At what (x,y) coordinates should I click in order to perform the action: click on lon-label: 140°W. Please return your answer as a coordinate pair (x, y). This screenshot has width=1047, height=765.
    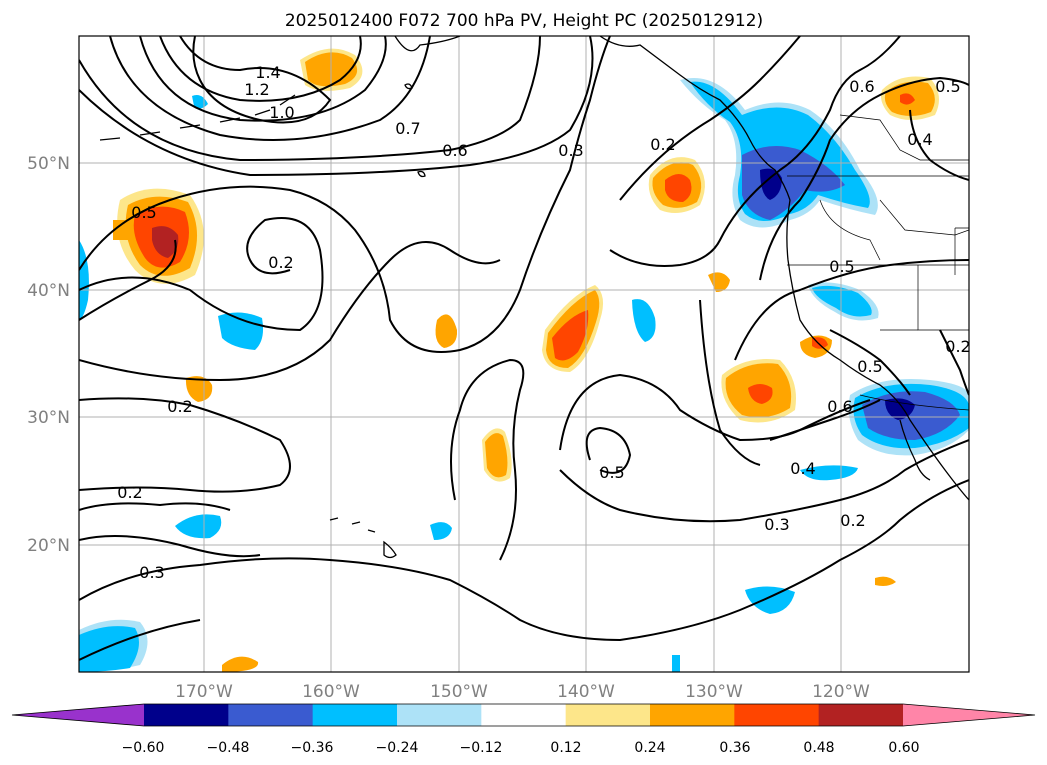
    Looking at the image, I should click on (586, 692).